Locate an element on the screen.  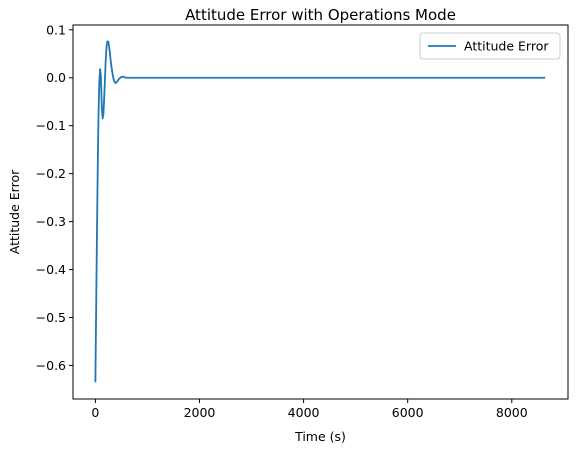
x-tick-label: 8000 is located at coordinates (512, 412).